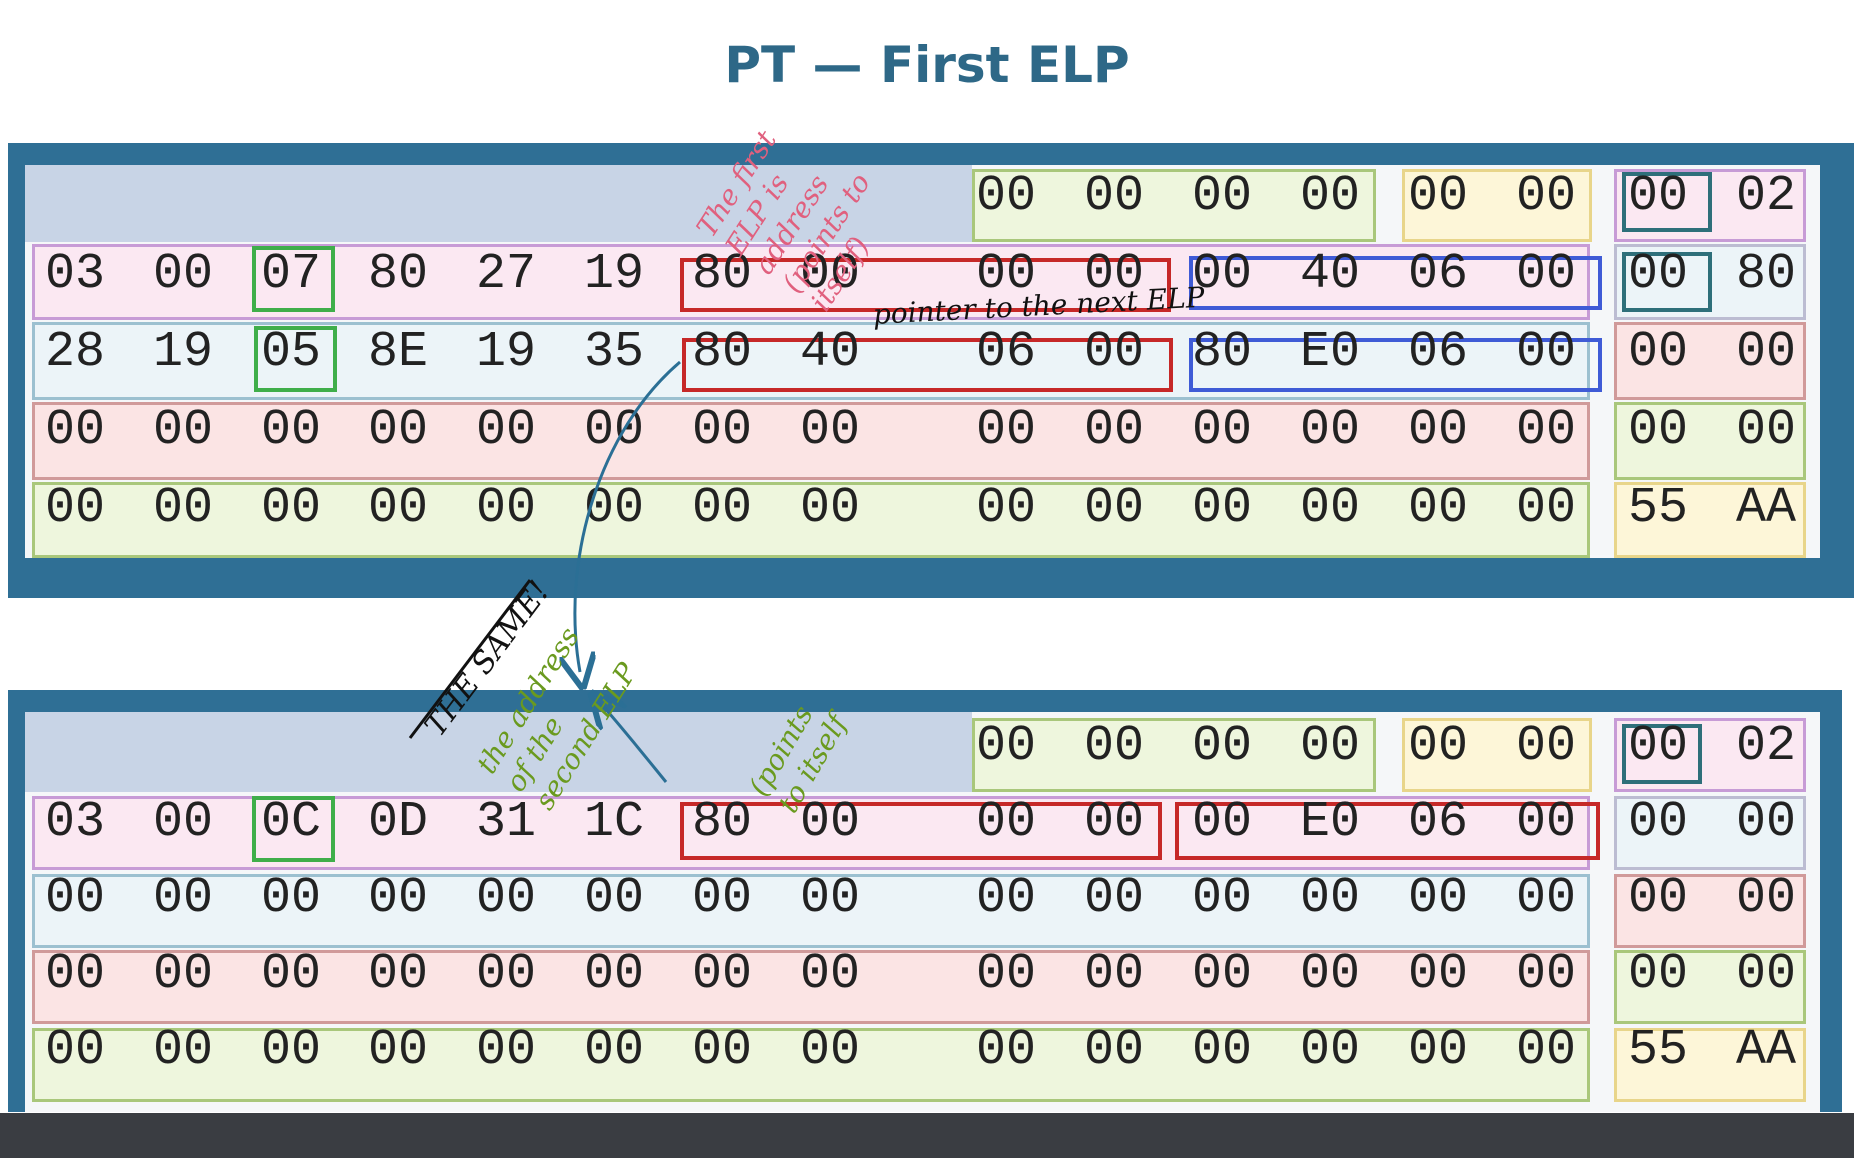  What do you see at coordinates (613, 352) in the screenshot?
I see `hex-byte: 35` at bounding box center [613, 352].